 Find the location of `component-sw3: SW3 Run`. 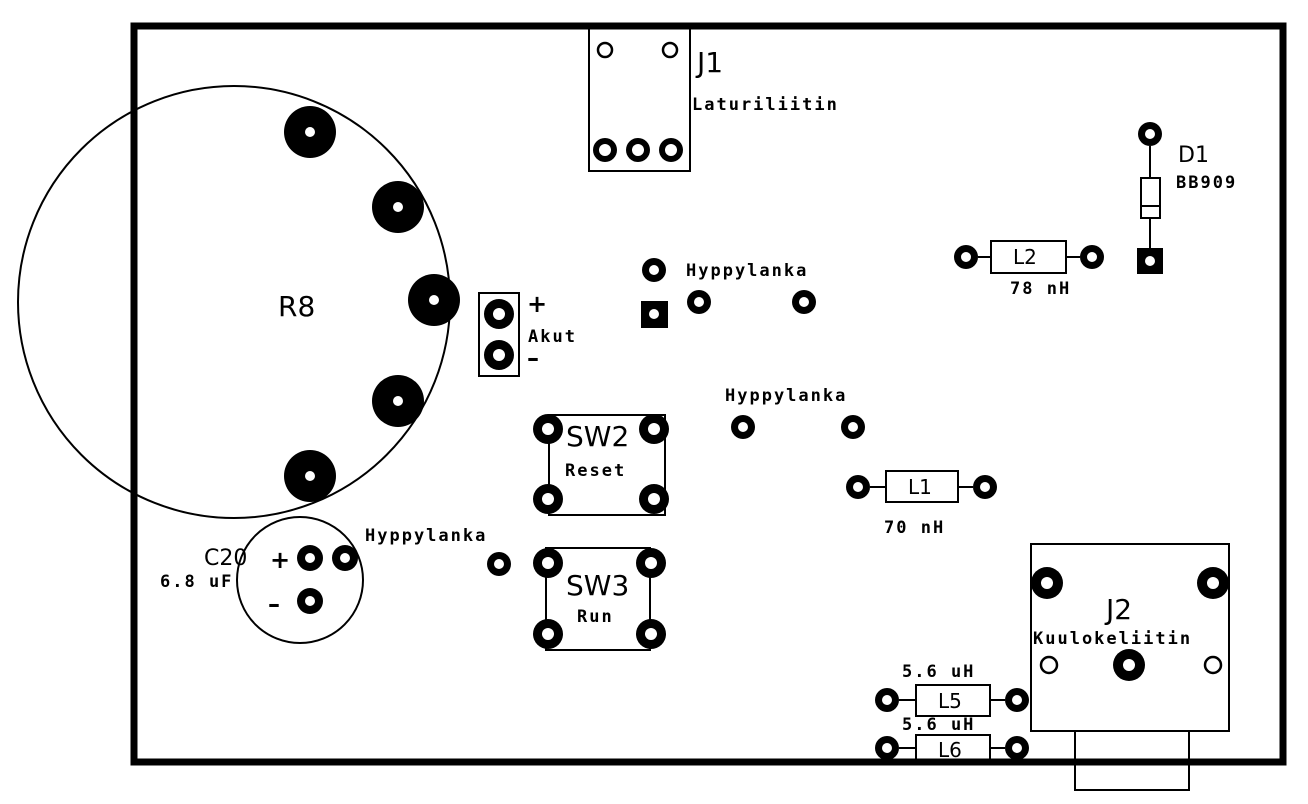

component-sw3: SW3 Run is located at coordinates (599, 599).